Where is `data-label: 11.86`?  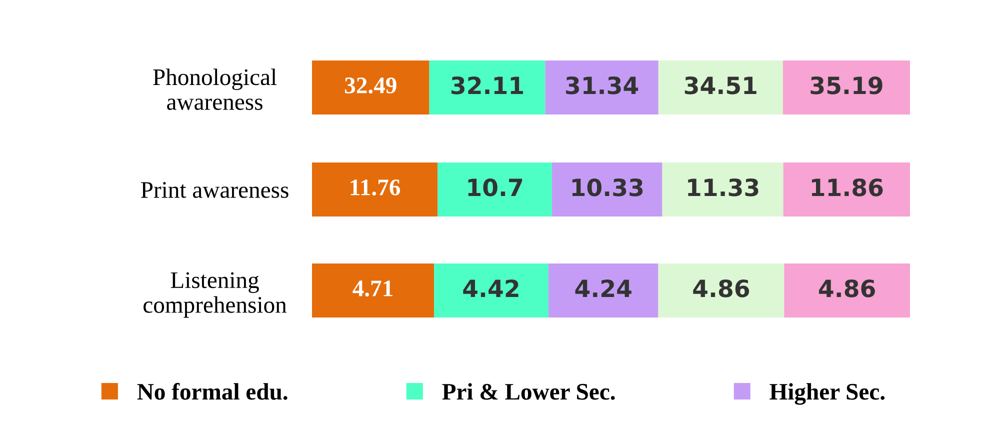
data-label: 11.86 is located at coordinates (847, 187).